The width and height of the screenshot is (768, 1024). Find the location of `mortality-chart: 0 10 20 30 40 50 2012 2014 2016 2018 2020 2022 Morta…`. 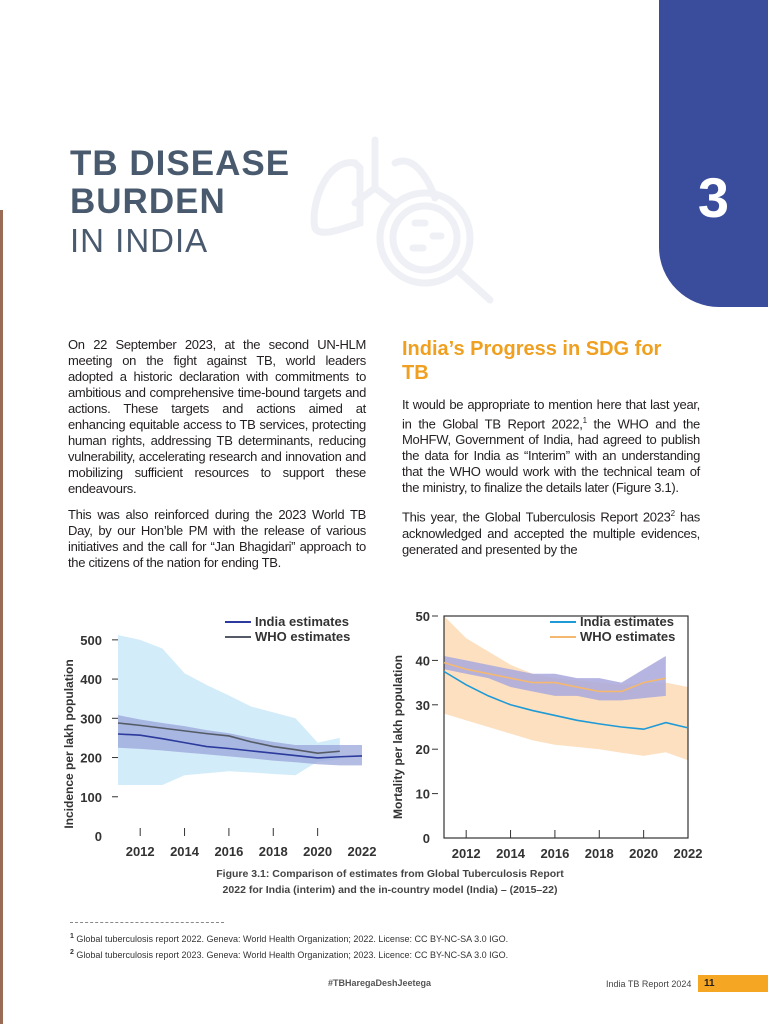

mortality-chart: 0 10 20 30 40 50 2012 2014 2016 2018 2020 2022 Morta… is located at coordinates (547, 735).